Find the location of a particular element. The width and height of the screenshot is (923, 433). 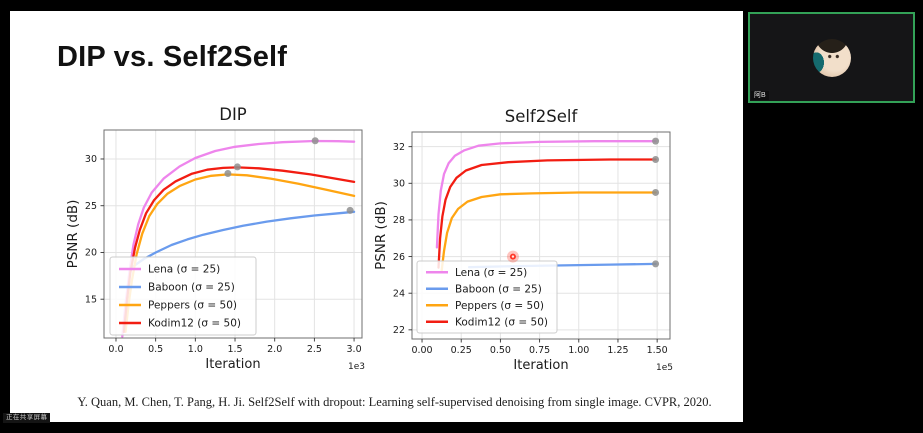

x-tick-label: 0.0 is located at coordinates (115, 349).